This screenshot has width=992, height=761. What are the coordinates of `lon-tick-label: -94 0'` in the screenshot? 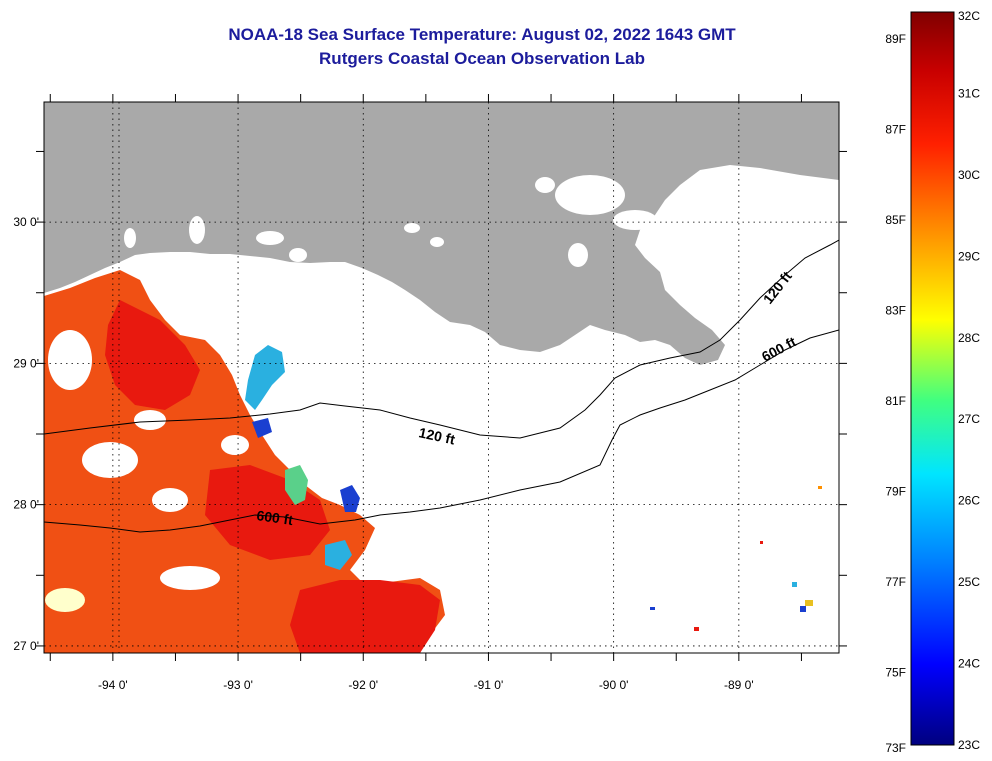 It's located at (113, 685).